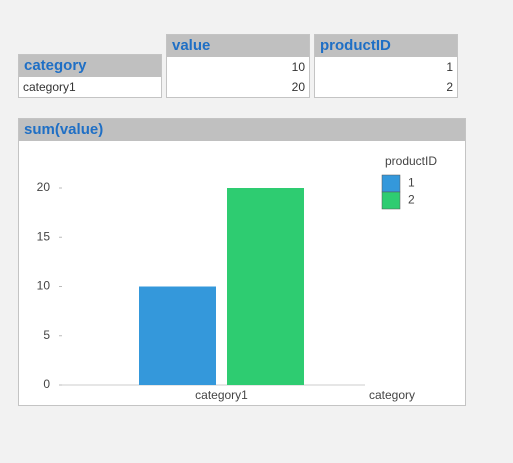  What do you see at coordinates (44, 286) in the screenshot?
I see `y-tick-label: 10` at bounding box center [44, 286].